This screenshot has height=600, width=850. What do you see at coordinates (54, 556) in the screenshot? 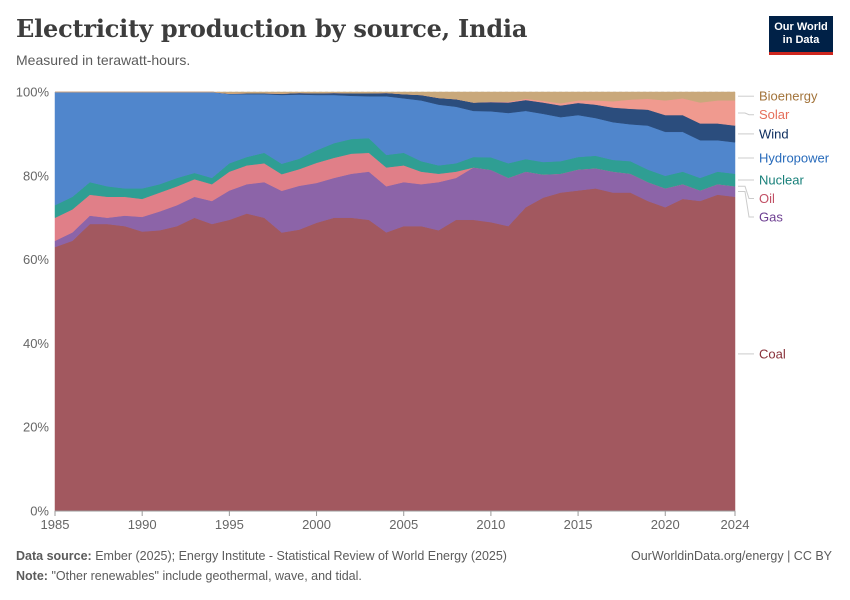
I see `data-source-label: Data source:` at bounding box center [54, 556].